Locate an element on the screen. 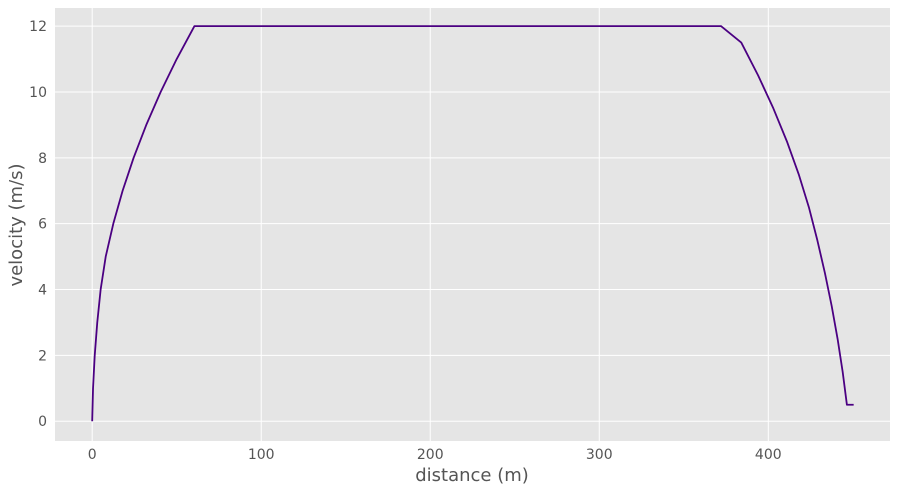  y-tick-label: 2 is located at coordinates (42, 356).